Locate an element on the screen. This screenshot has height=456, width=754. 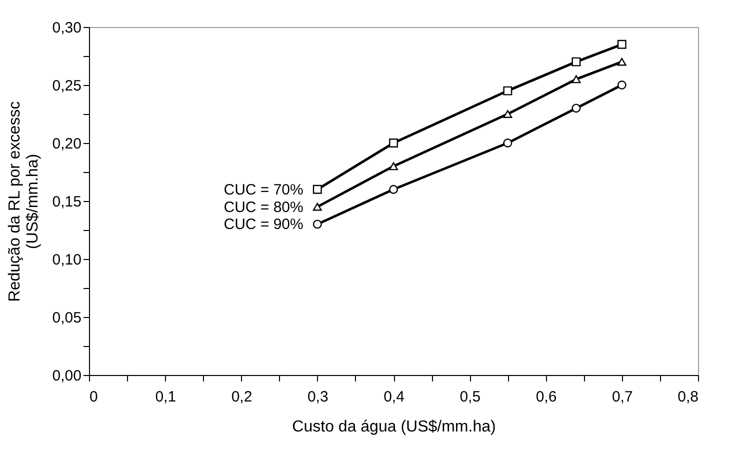
x-tick-label: 0,8 is located at coordinates (688, 397).